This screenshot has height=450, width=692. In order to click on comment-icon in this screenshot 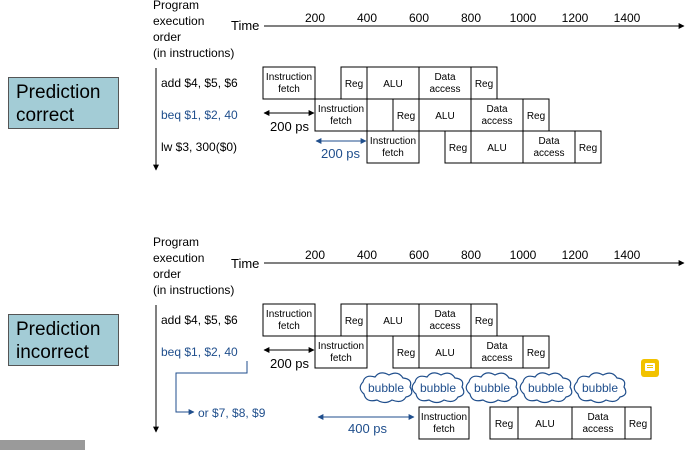, I will do `click(650, 368)`.